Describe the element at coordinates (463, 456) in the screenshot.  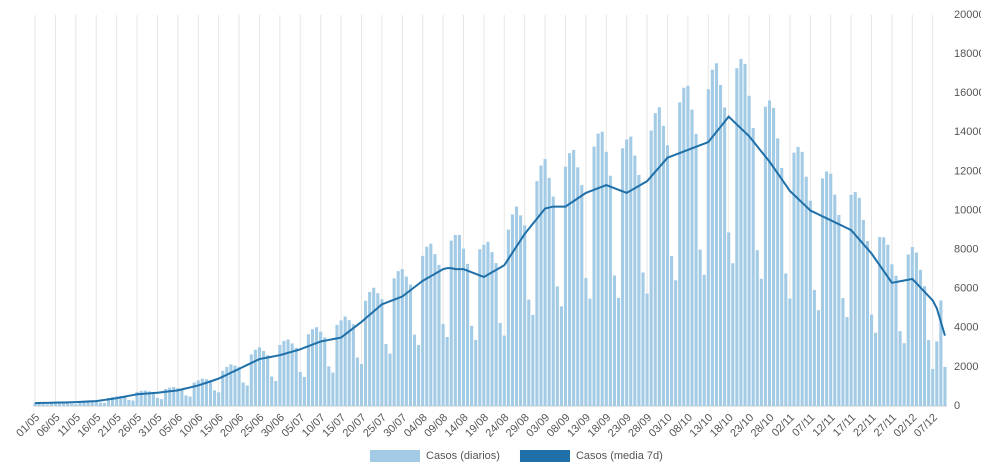
I see `legend-label: Casos (diarios)` at that location.